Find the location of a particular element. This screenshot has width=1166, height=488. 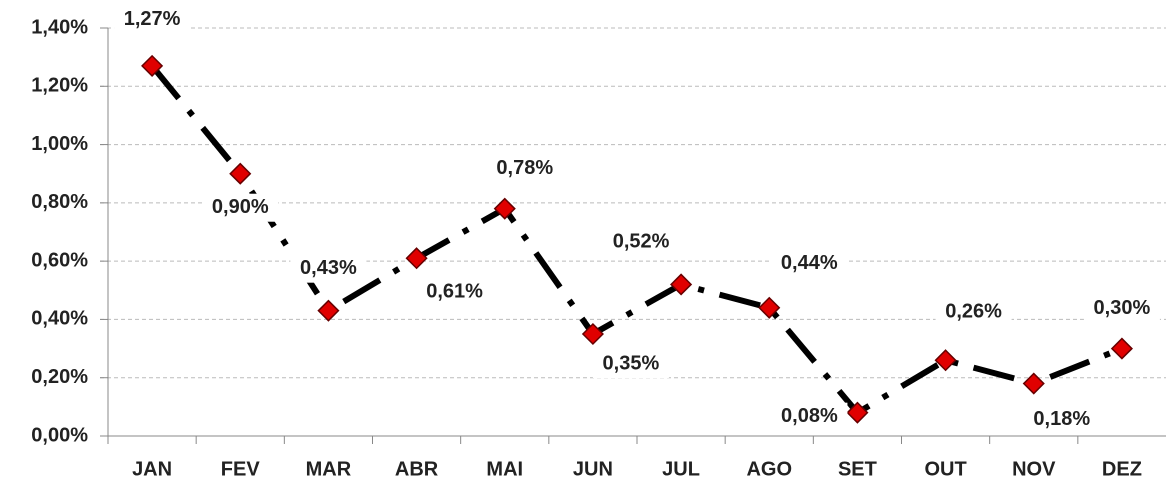

x-tick-label: FEV is located at coordinates (241, 469).